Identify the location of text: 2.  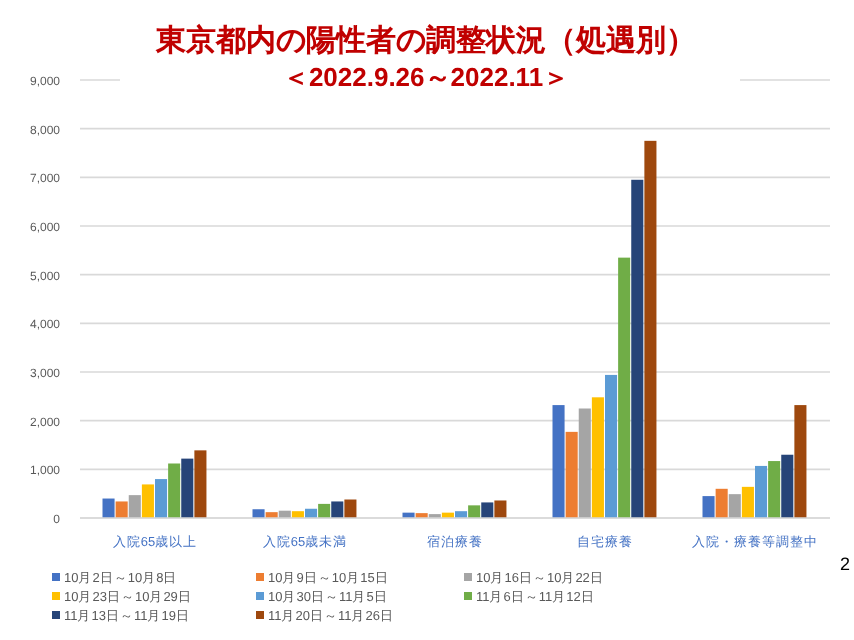
(844, 564).